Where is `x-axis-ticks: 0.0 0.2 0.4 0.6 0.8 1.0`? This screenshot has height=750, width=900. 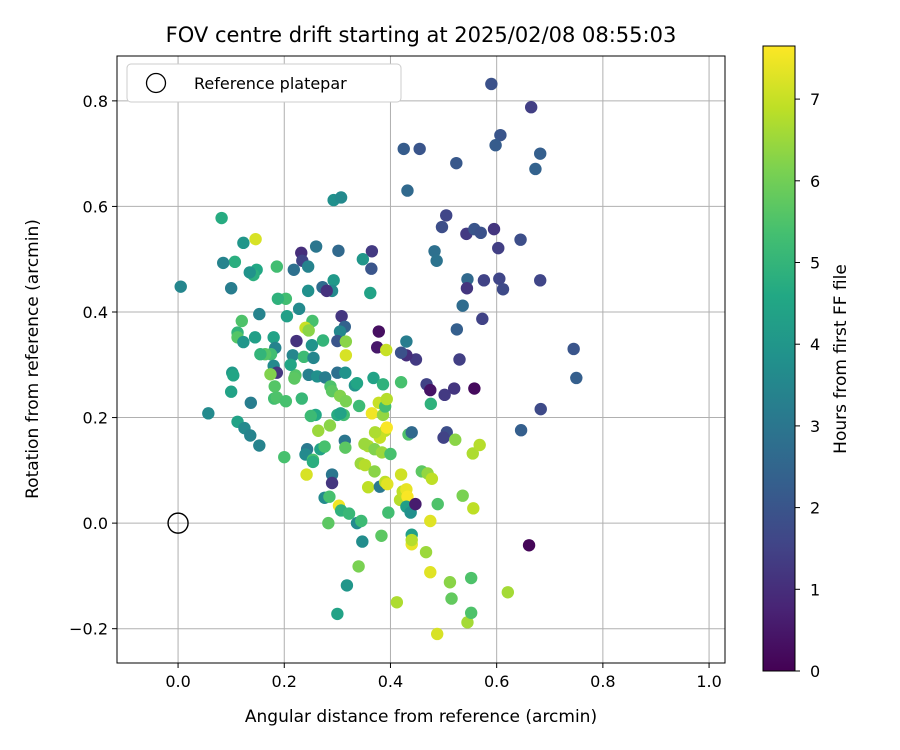
x-axis-ticks: 0.0 0.2 0.4 0.6 0.8 1.0 is located at coordinates (443, 677).